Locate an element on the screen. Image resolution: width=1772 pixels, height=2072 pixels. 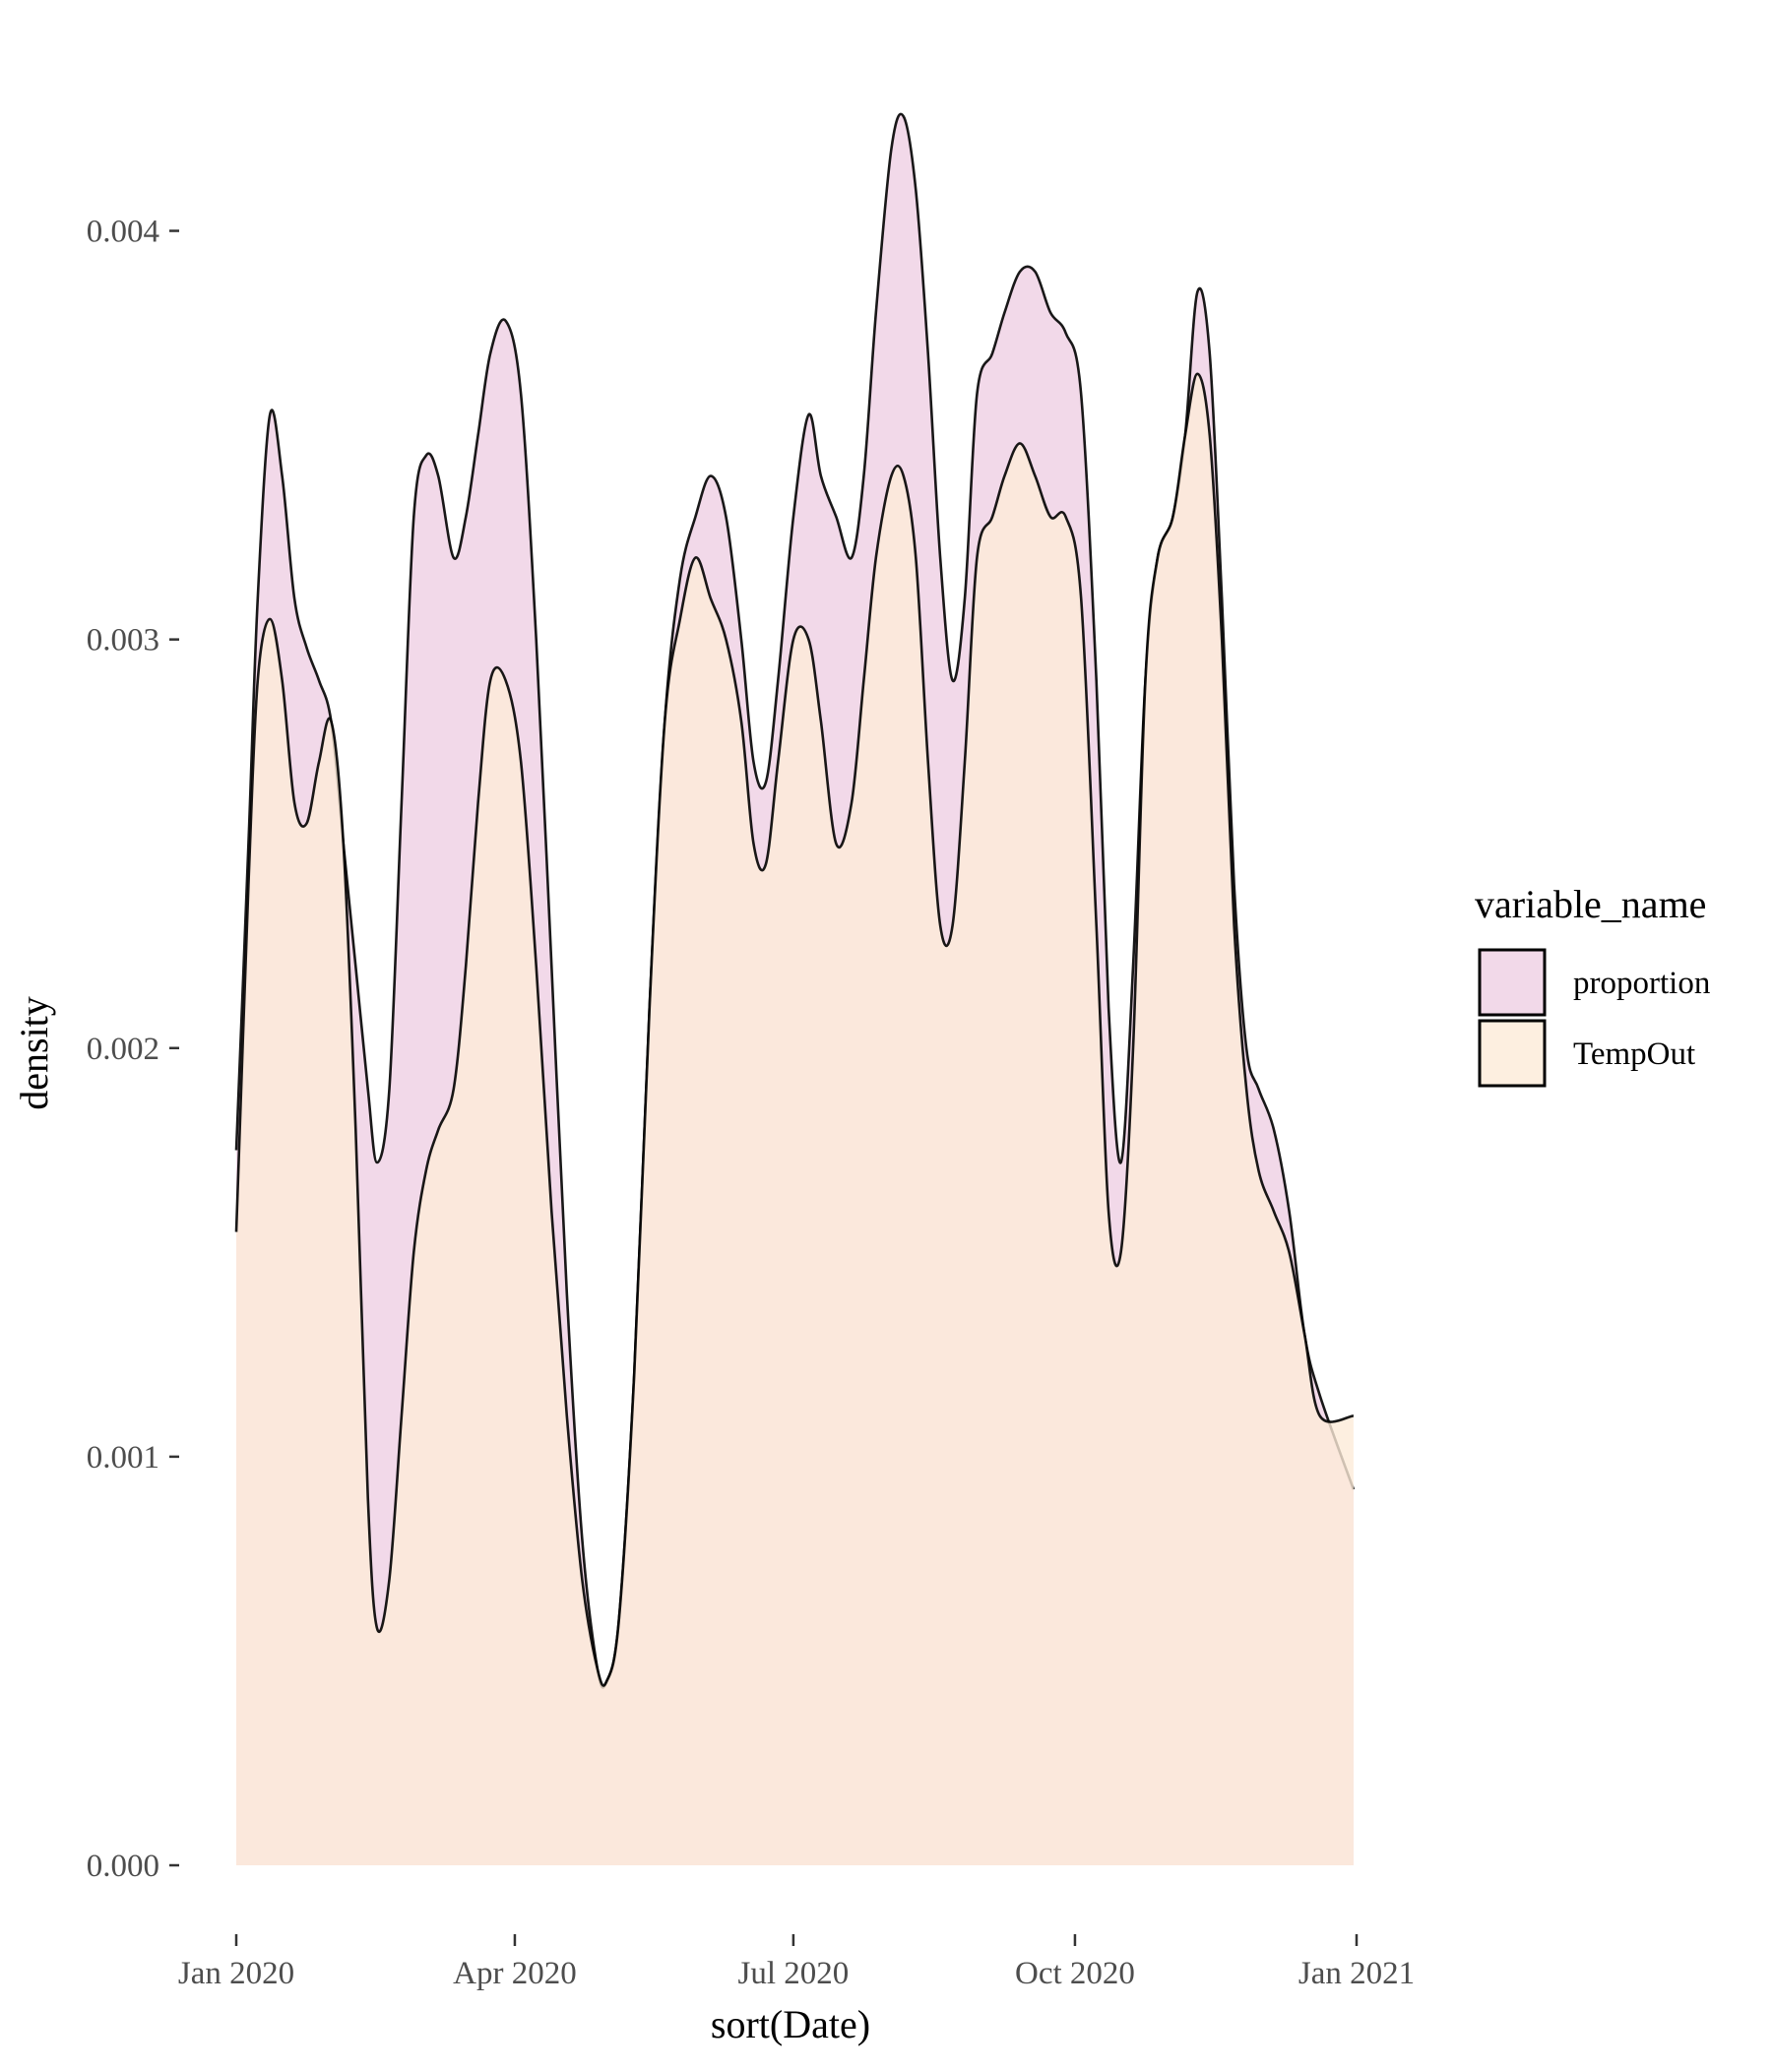
x-axis-title: sort(Date) is located at coordinates (790, 2024).